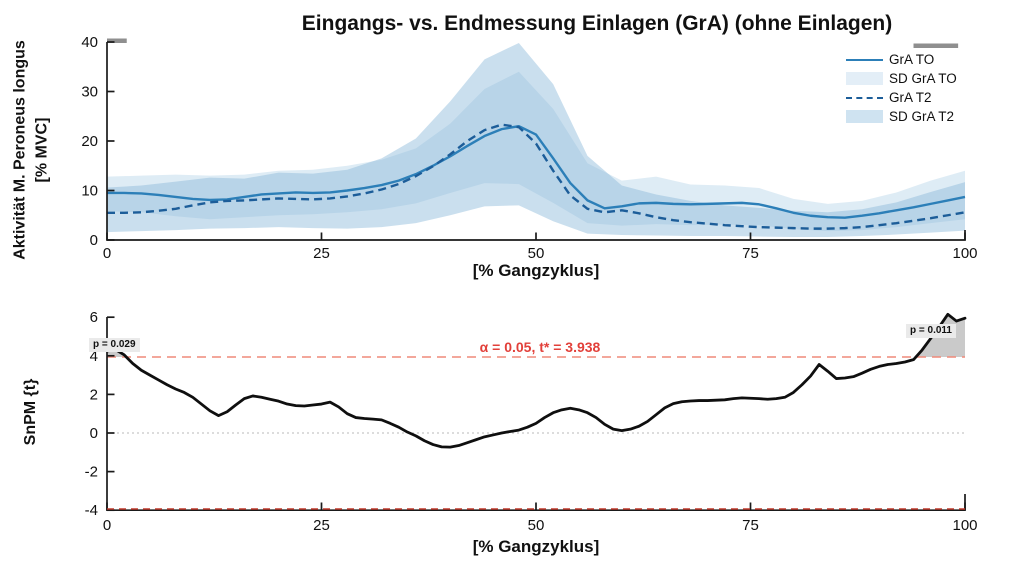 The width and height of the screenshot is (1024, 576). What do you see at coordinates (864, 116) in the screenshot?
I see `dark-patch-swatch` at bounding box center [864, 116].